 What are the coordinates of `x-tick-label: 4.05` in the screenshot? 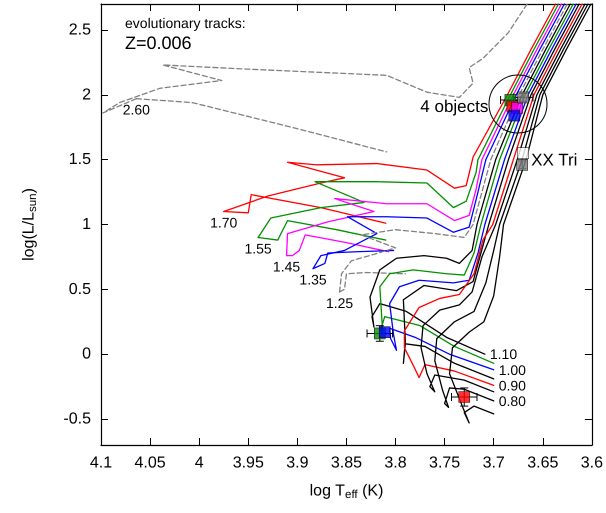 It's located at (150, 463).